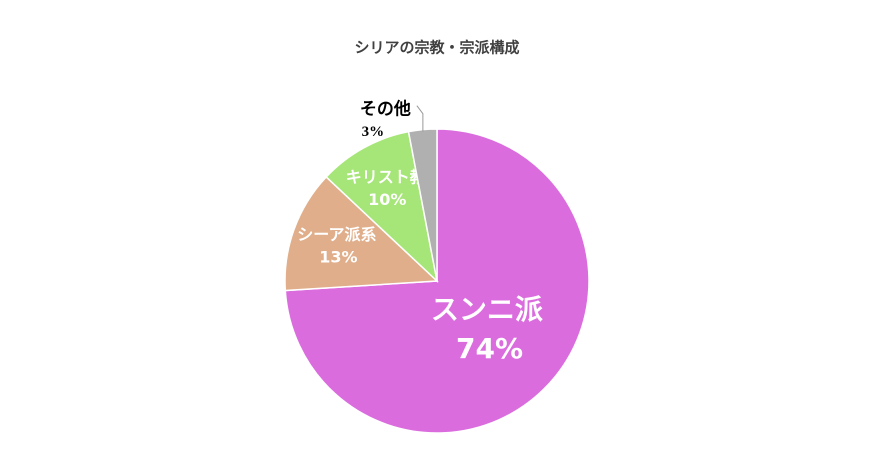 The image size is (874, 452). Describe the element at coordinates (487, 309) in the screenshot. I see `category-label: スンニ派` at that location.